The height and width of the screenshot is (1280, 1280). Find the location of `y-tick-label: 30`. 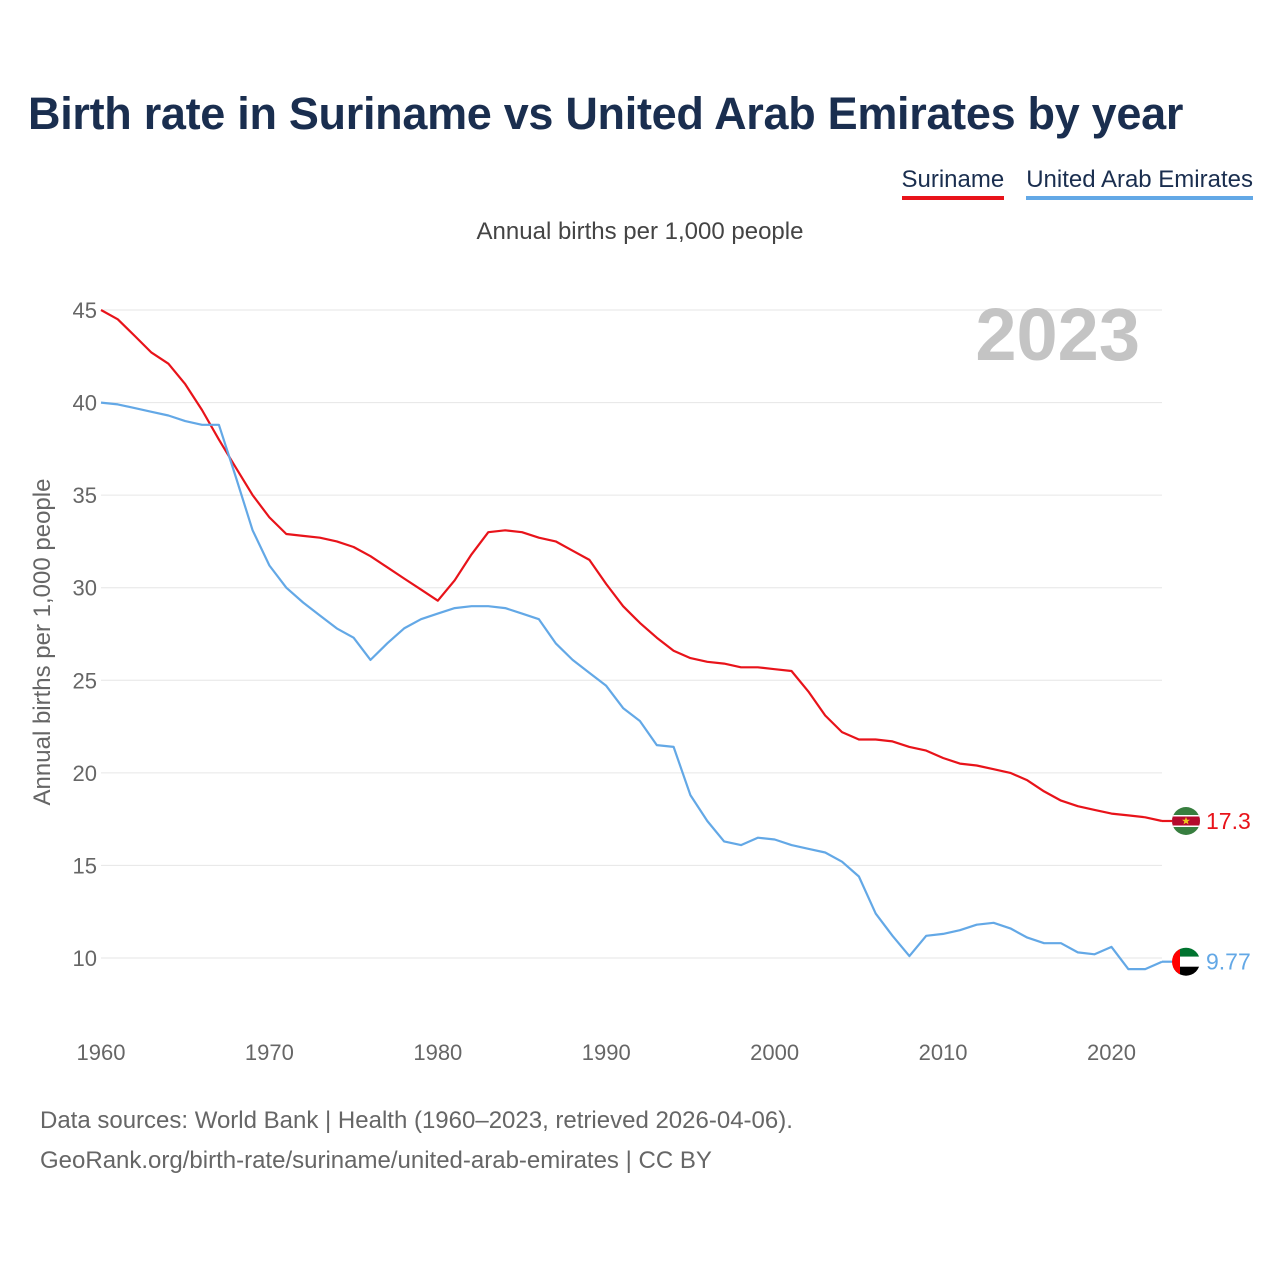

y-tick-label: 30 is located at coordinates (85, 588).